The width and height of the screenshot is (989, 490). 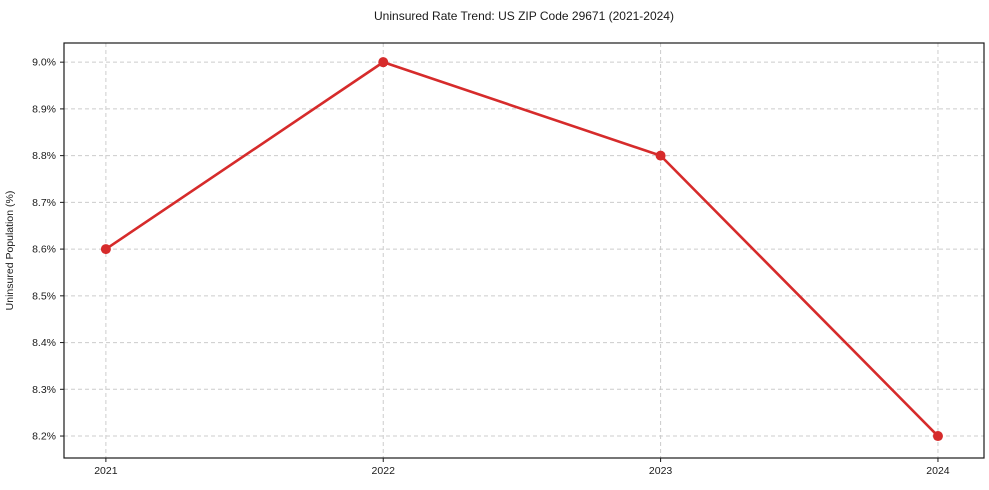 What do you see at coordinates (44, 63) in the screenshot?
I see `y-tick-label: 9.0%` at bounding box center [44, 63].